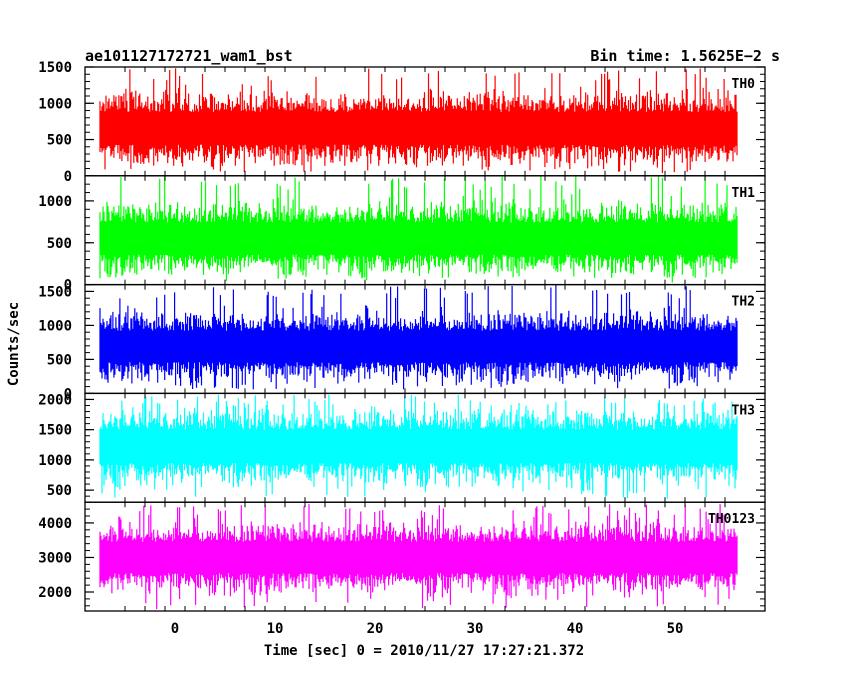  Describe the element at coordinates (55, 524) in the screenshot. I see `y-tick-label: 4000` at that location.